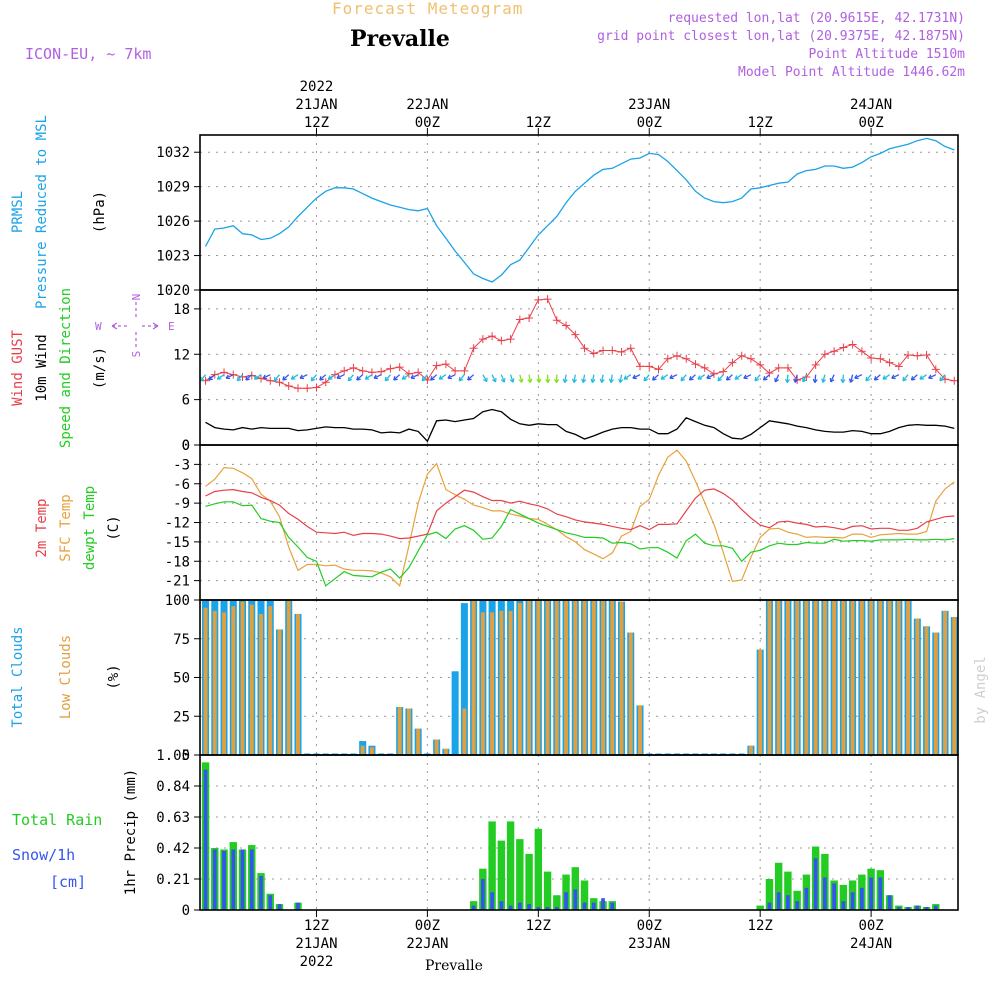 Image resolution: width=1000 pixels, height=1000 pixels. What do you see at coordinates (114, 527) in the screenshot?
I see `temp-unit-label: (C)` at bounding box center [114, 527].